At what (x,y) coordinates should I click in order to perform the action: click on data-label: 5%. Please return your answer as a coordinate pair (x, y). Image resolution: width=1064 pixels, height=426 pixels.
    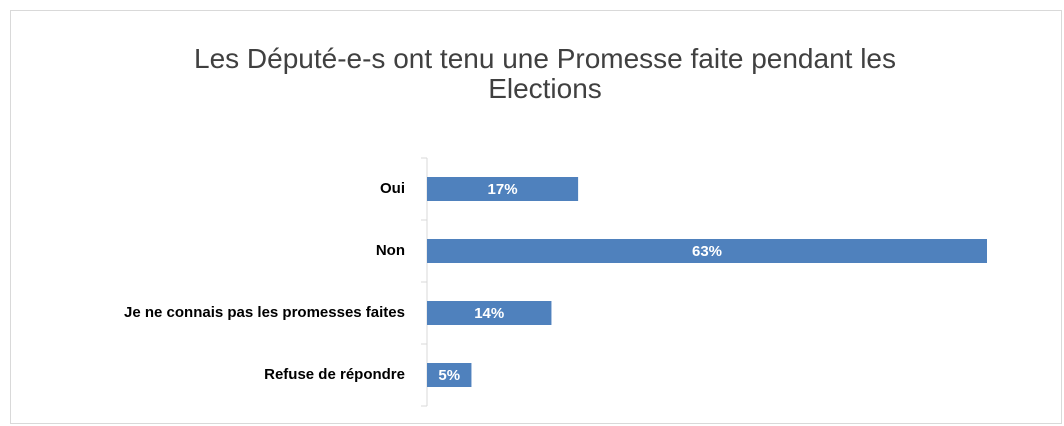
    Looking at the image, I should click on (449, 375).